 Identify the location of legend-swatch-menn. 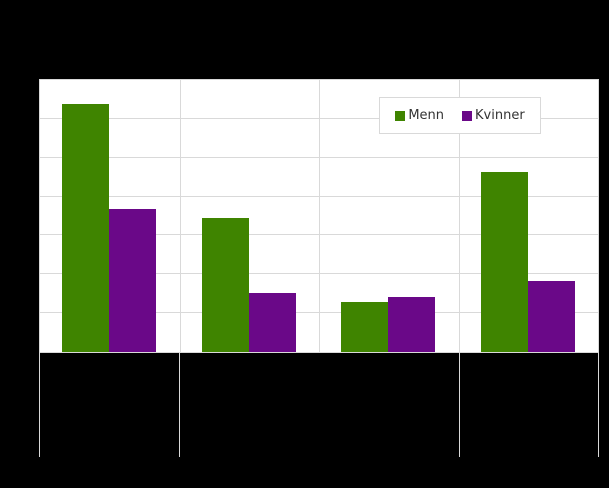
(400, 115).